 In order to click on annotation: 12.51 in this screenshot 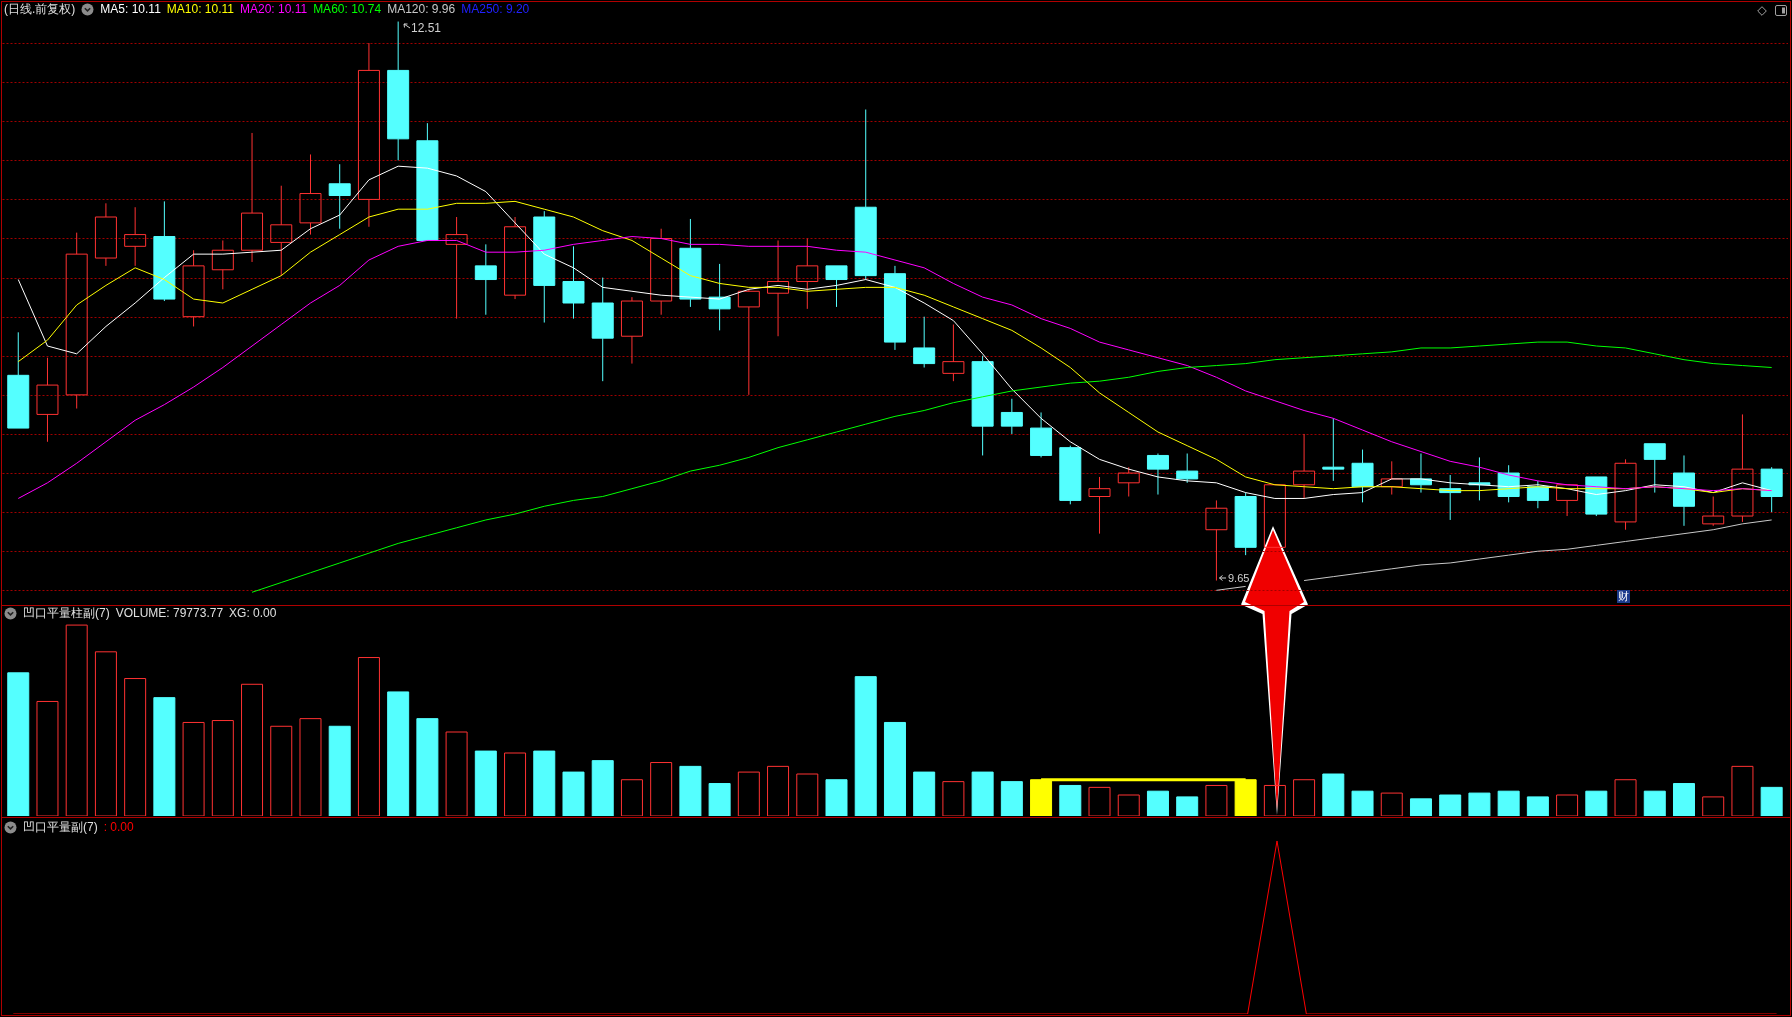, I will do `click(426, 28)`.